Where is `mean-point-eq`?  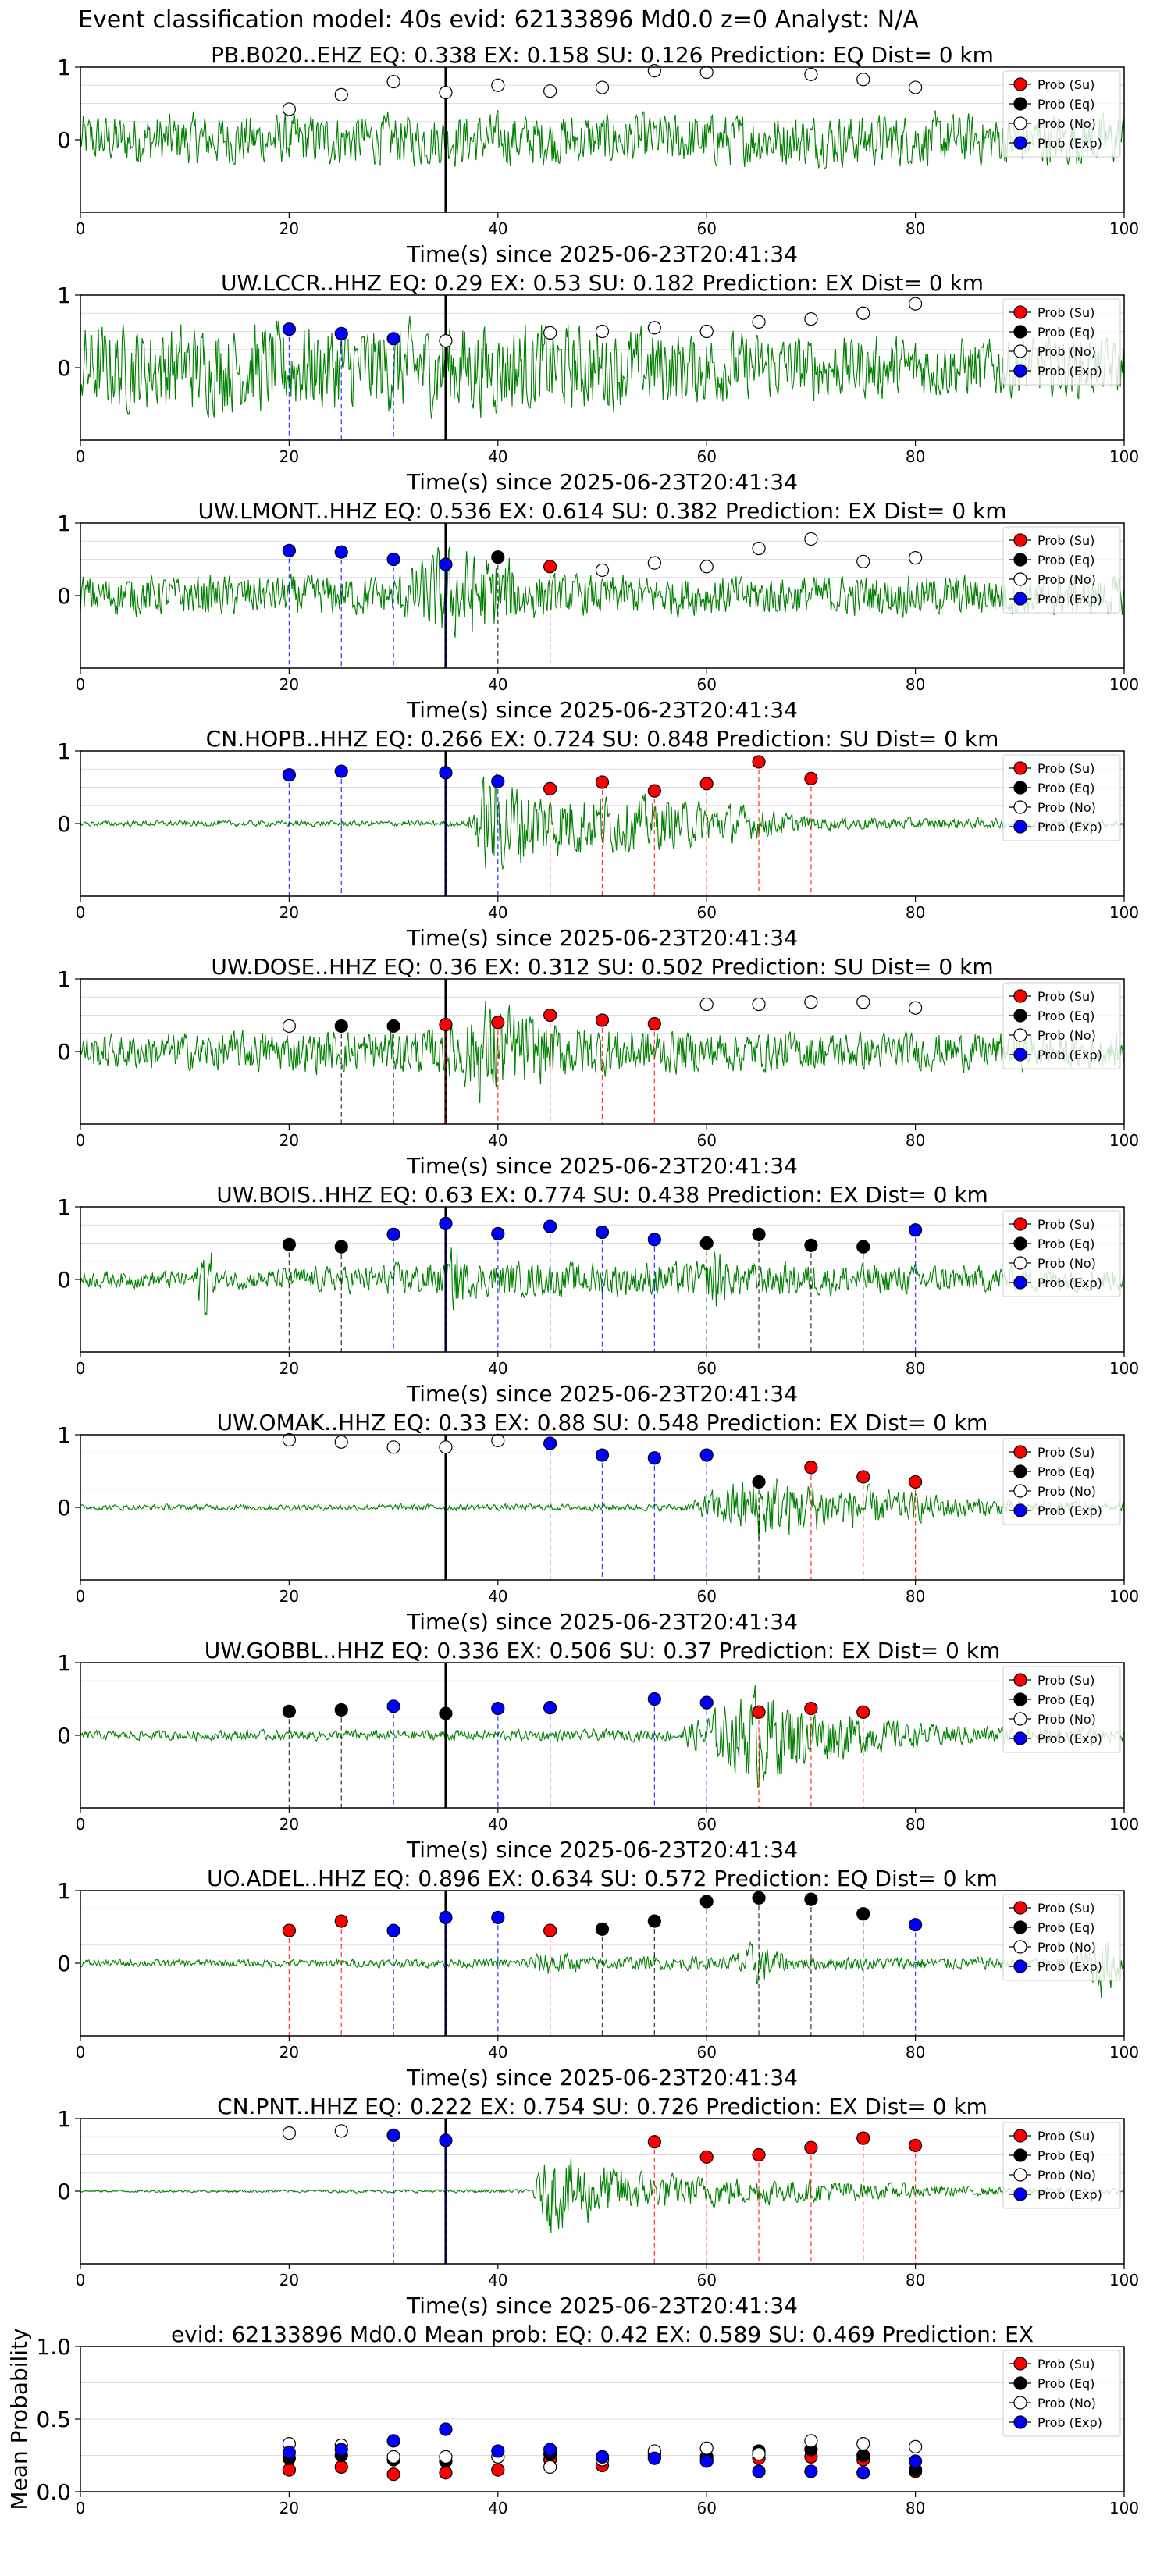 mean-point-eq is located at coordinates (863, 2455).